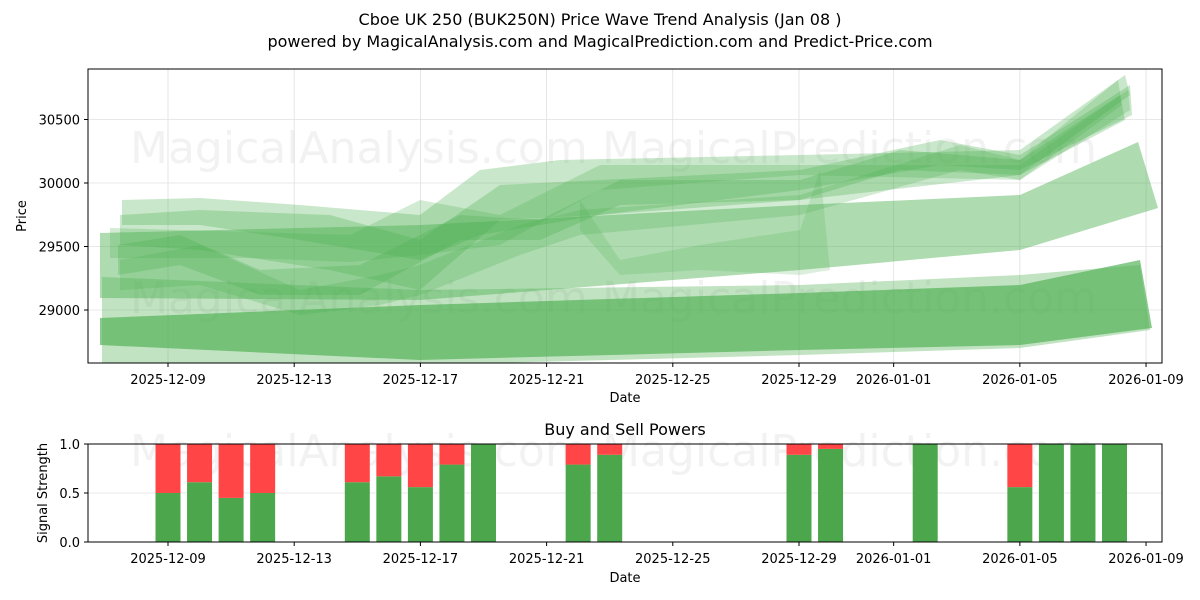 The width and height of the screenshot is (1200, 600). What do you see at coordinates (59, 121) in the screenshot?
I see `main-y-tick-label: 30500` at bounding box center [59, 121].